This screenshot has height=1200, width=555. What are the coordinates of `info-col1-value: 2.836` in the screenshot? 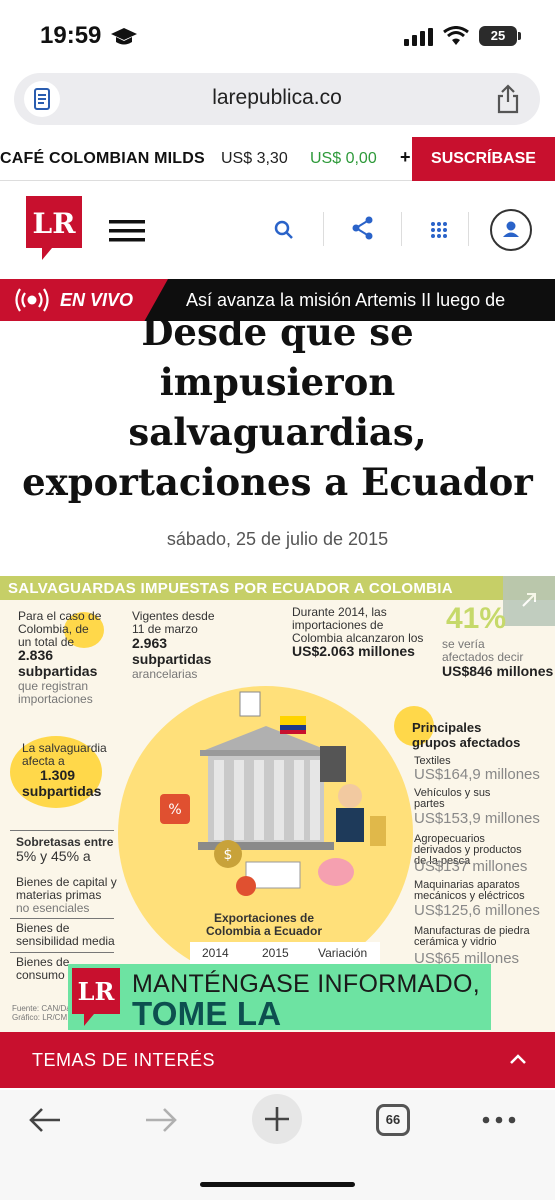 It's located at (36, 655).